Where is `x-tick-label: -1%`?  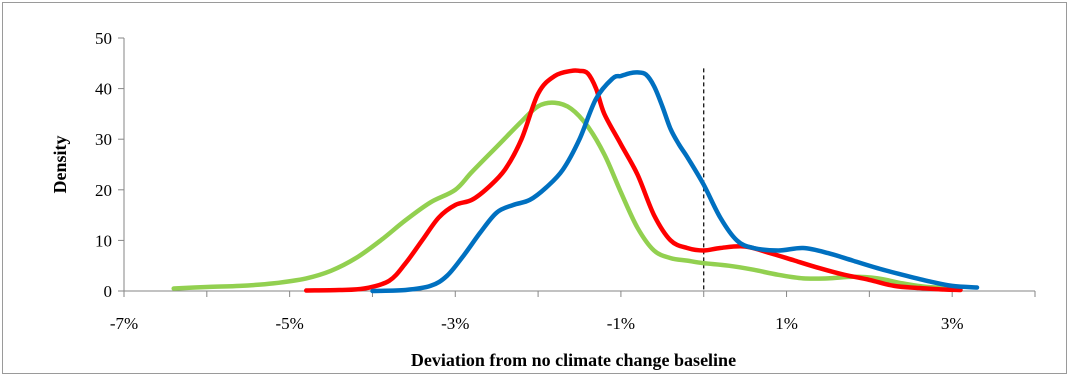
x-tick-label: -1% is located at coordinates (621, 323).